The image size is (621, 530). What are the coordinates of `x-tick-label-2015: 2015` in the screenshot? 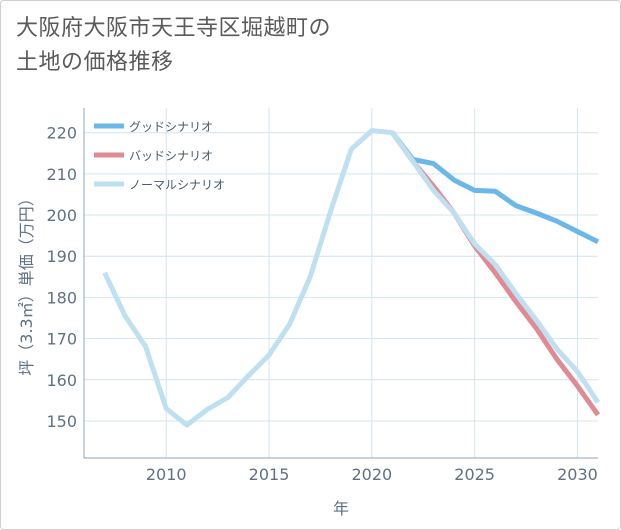 It's located at (269, 474).